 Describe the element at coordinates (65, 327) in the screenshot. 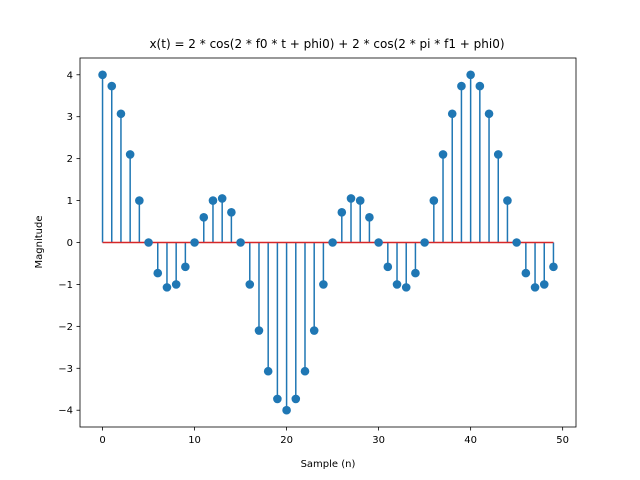

I see `y-tick-label: −2` at that location.